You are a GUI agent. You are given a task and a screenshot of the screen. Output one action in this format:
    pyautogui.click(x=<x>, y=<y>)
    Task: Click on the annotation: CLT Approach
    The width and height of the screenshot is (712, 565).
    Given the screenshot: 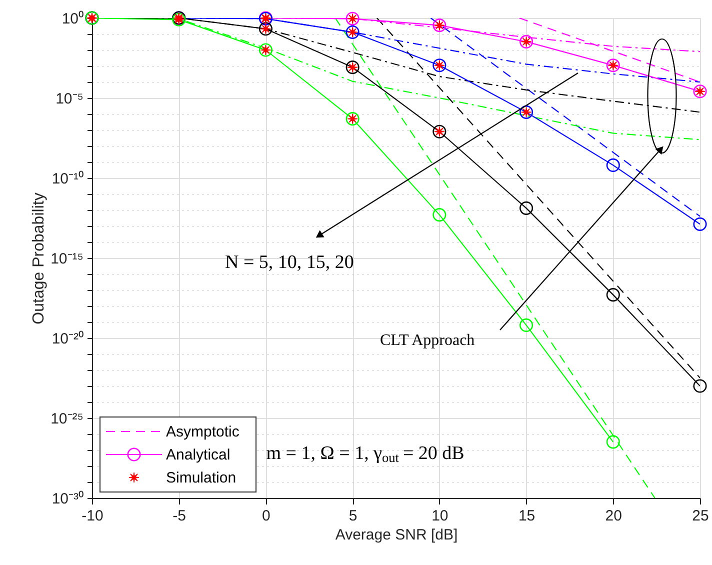 What is the action you would take?
    pyautogui.click(x=427, y=340)
    